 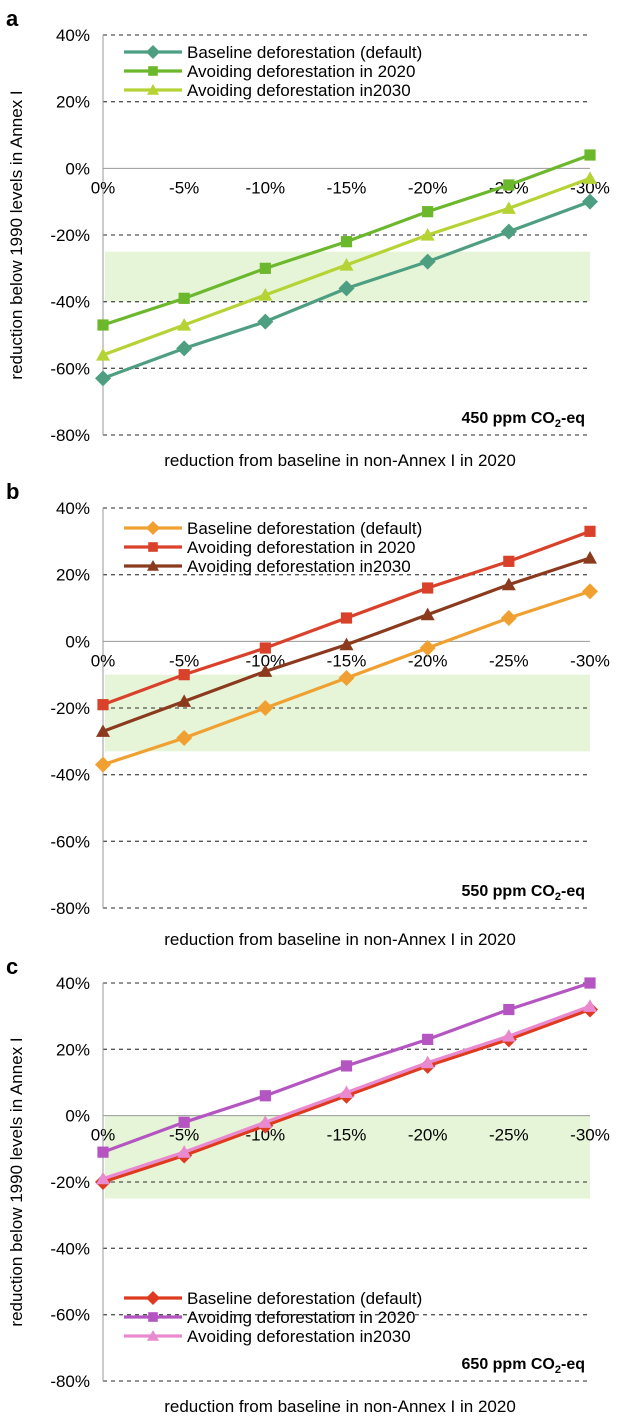 I want to click on x-tick-label: -5%, so click(x=184, y=660).